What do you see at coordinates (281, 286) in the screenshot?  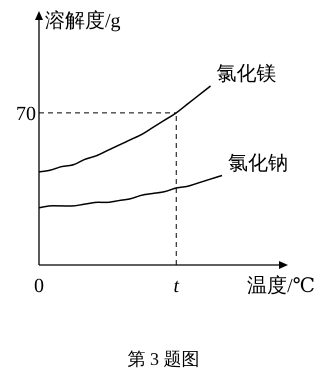 I see `xlabel: 温度/℃` at bounding box center [281, 286].